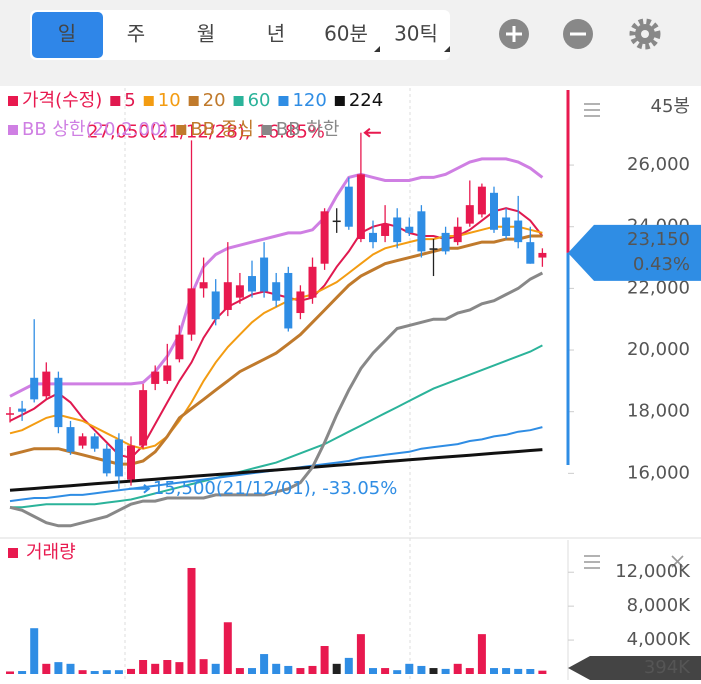  Describe the element at coordinates (677, 561) in the screenshot. I see `close-icon` at that location.